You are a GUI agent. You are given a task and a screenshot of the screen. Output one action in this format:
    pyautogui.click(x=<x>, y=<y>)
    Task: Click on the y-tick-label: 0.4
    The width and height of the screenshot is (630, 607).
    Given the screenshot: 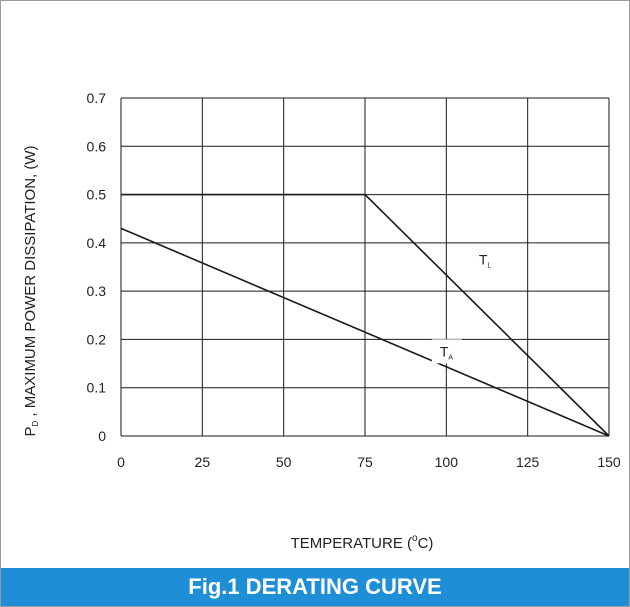 What is the action you would take?
    pyautogui.click(x=97, y=243)
    